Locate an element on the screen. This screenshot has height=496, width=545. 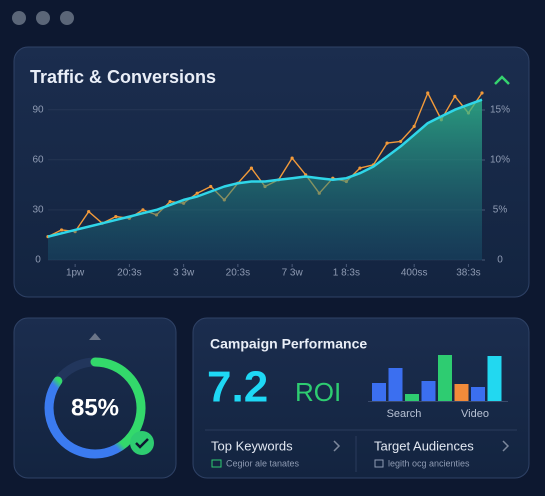
roi-value: 7.2 is located at coordinates (237, 387).